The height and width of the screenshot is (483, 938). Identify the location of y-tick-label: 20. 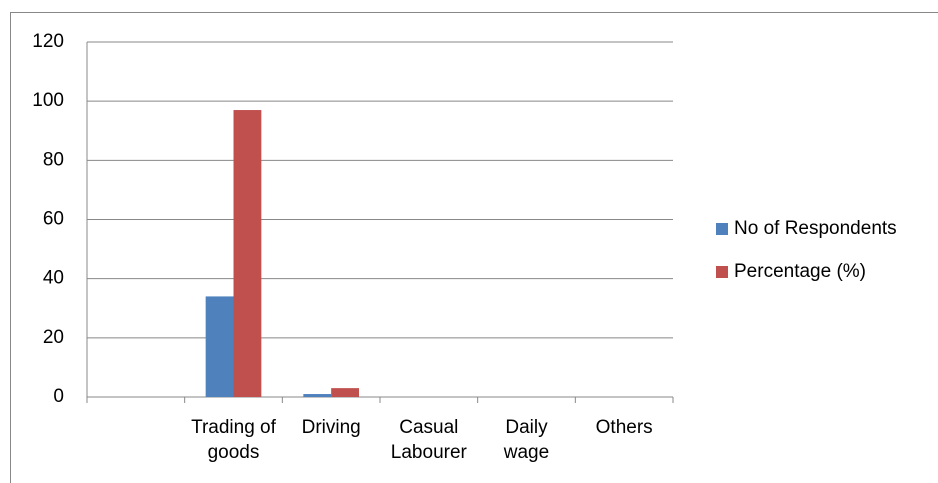
(53, 337).